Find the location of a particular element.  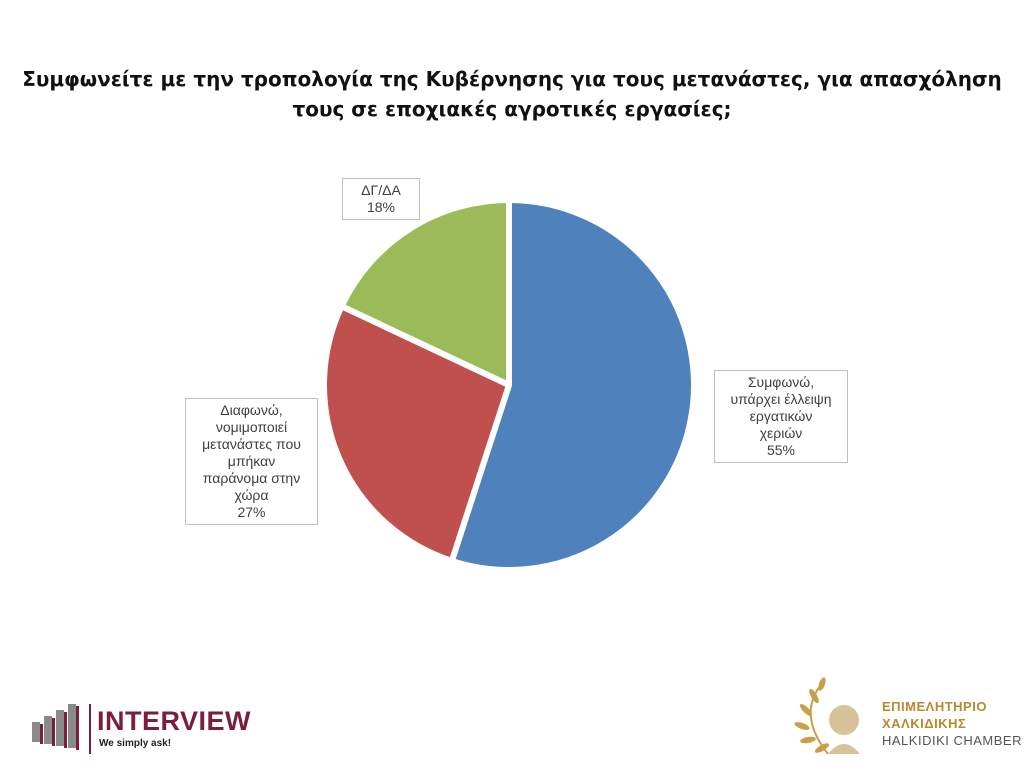

slice-label-dk-line-1: ΔΓ/ΔΑ is located at coordinates (381, 190).